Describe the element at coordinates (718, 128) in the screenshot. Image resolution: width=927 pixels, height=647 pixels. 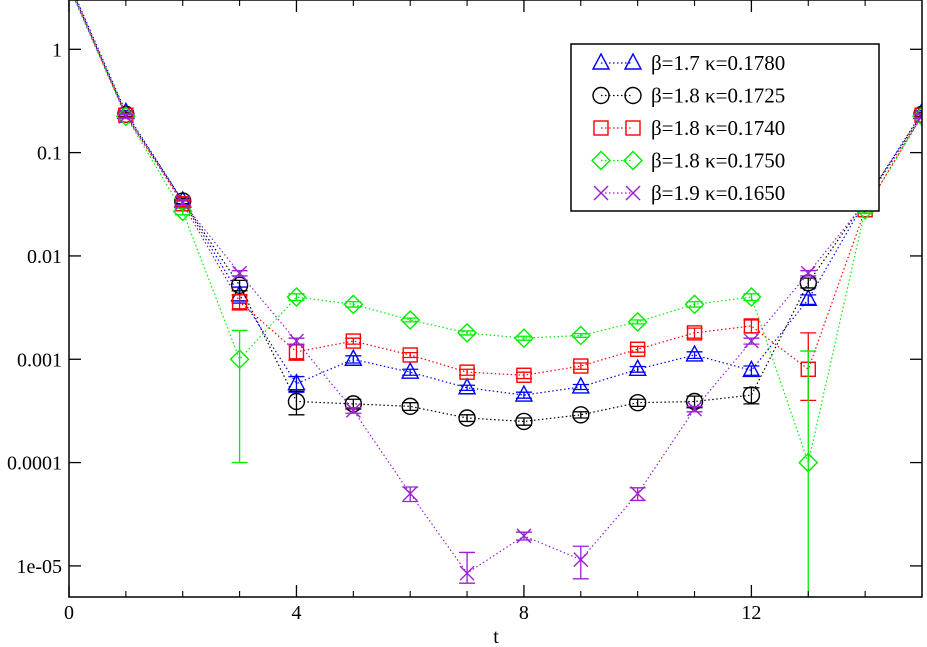
I see `legend-label: β=1.8 κ=0.1740` at that location.